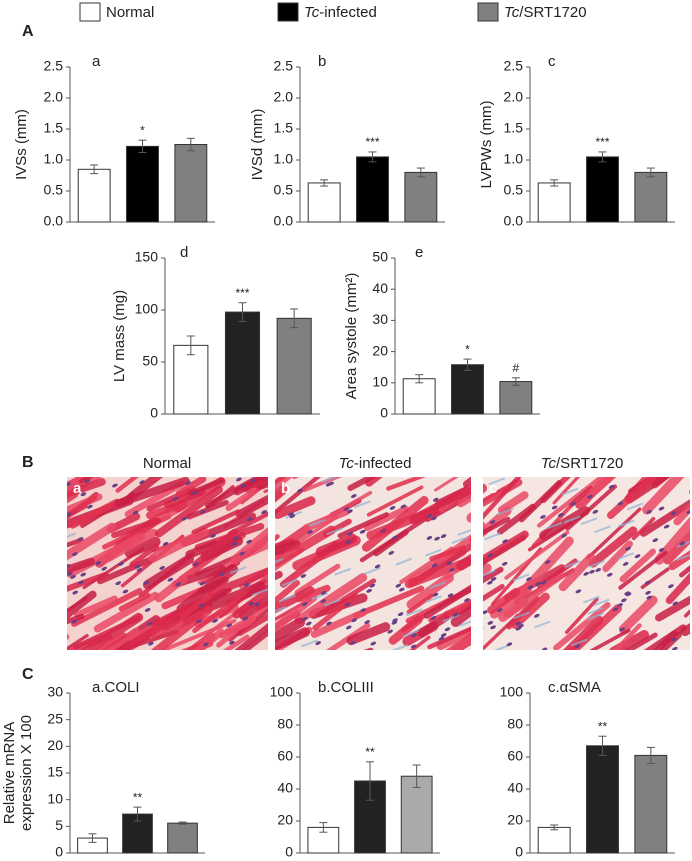 Image resolution: width=692 pixels, height=861 pixels. Describe the element at coordinates (54, 66) in the screenshot. I see `y-tick-label: 2.5` at that location.